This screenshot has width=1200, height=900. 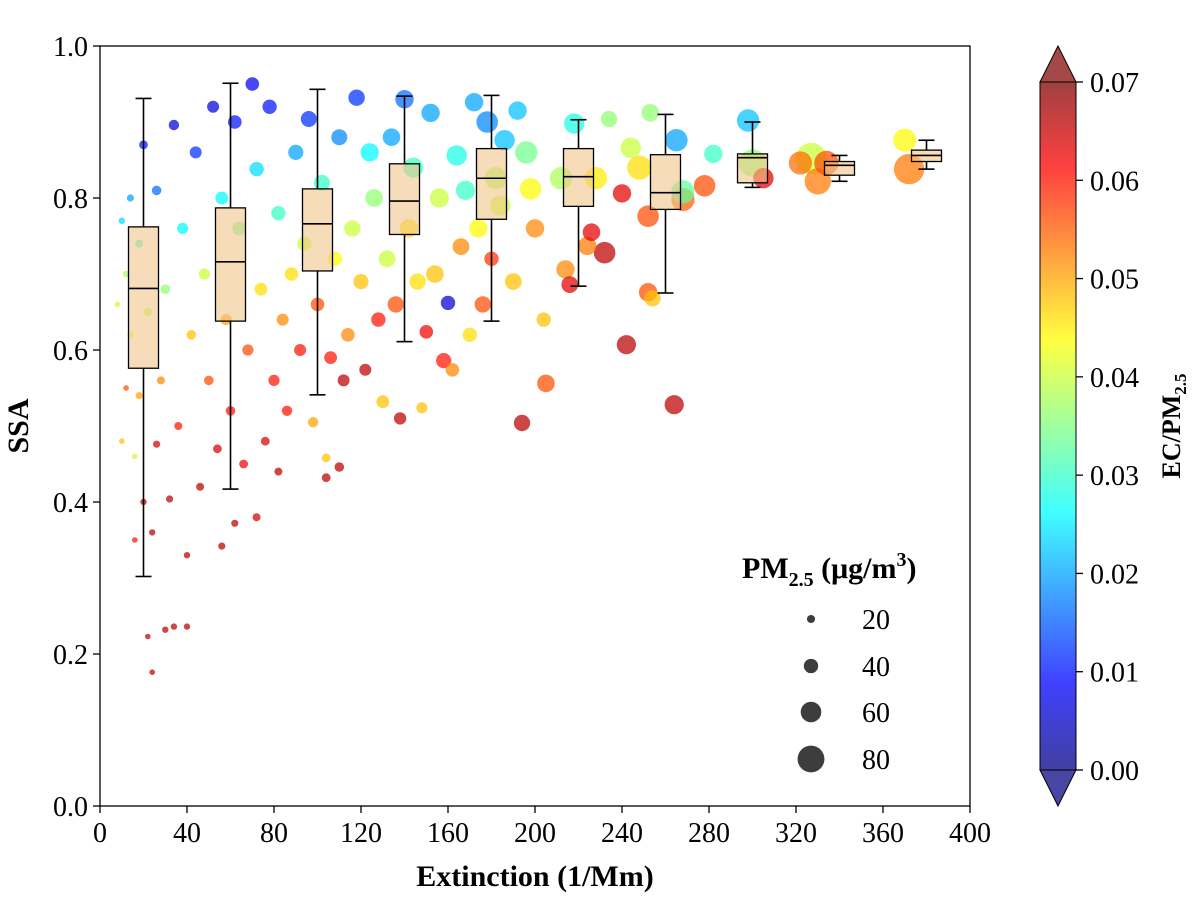 I want to click on x-tick-label: 40, so click(x=187, y=833).